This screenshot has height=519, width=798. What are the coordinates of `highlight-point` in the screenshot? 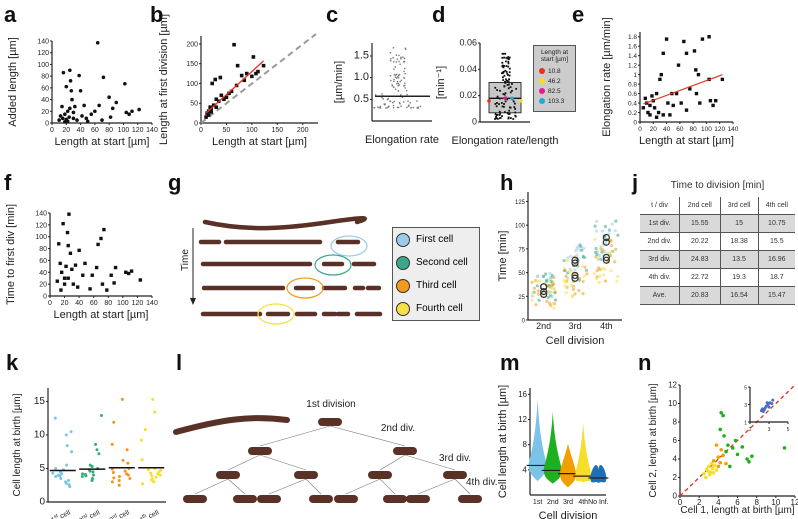 It's located at (489, 101).